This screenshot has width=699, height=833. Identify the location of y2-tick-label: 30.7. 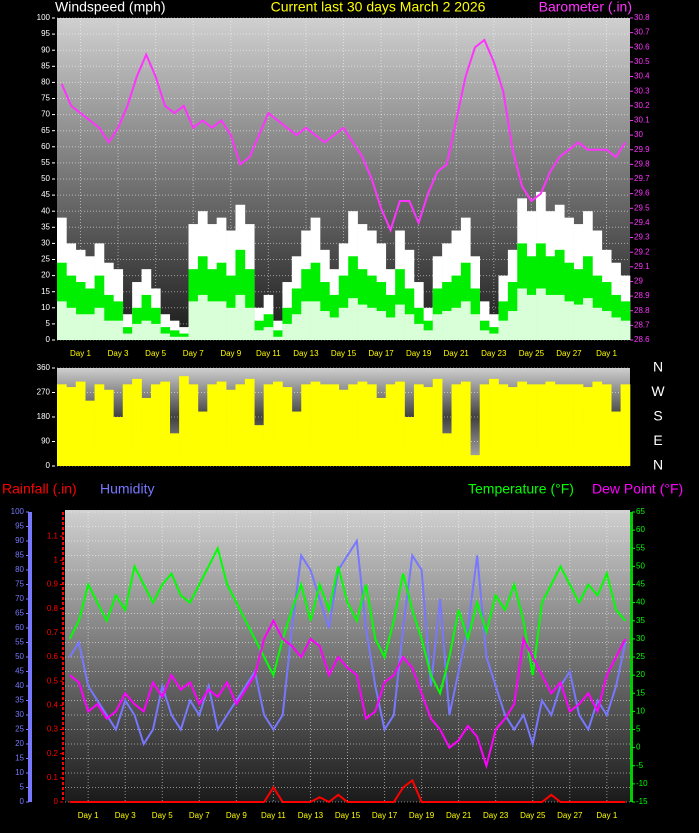
(642, 32).